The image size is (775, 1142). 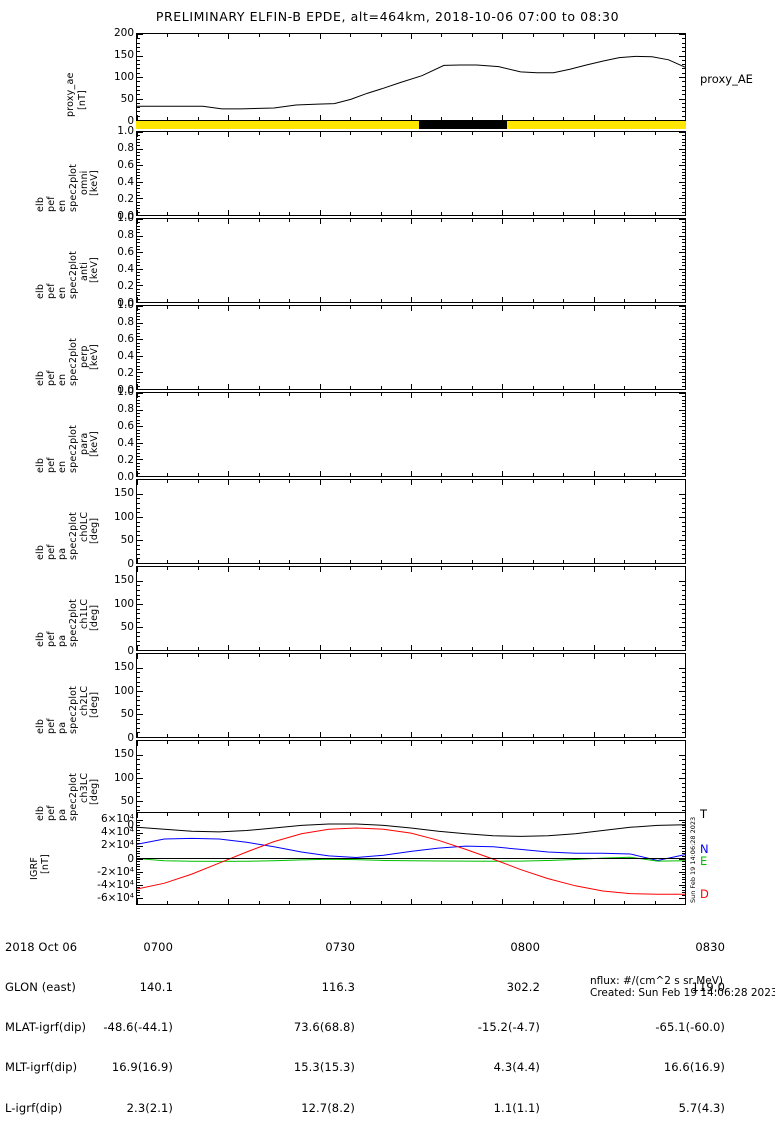 I want to click on ytick-label: 0.6, so click(x=125, y=164).